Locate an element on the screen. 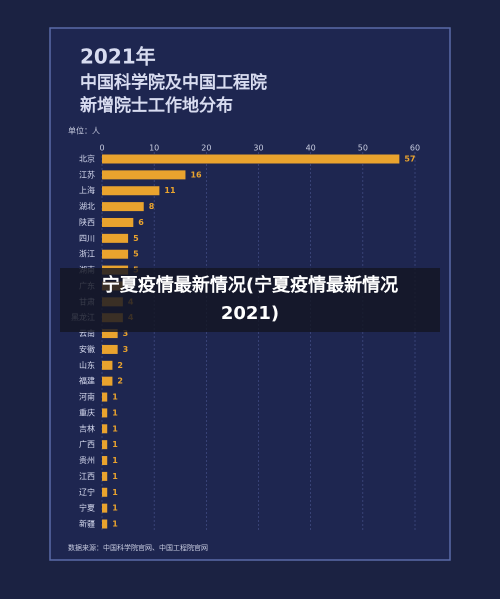 The width and height of the screenshot is (500, 599). chart-subtitle: 新增院士工作地分布 is located at coordinates (156, 105).